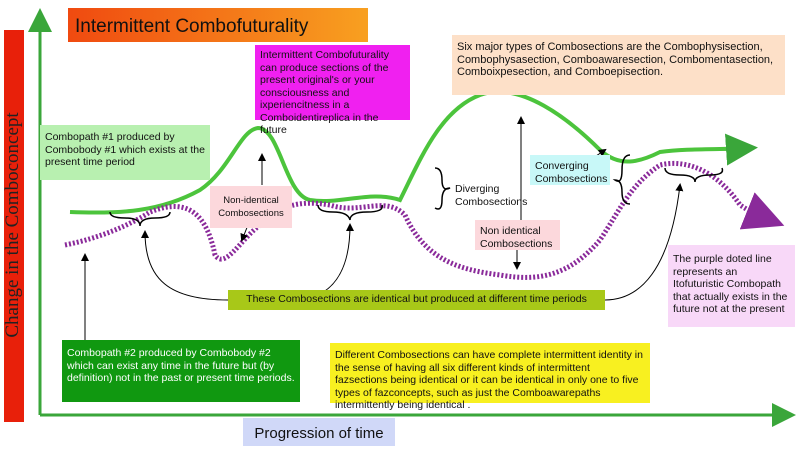  I want to click on x-axis-label: Progression of time, so click(319, 433).